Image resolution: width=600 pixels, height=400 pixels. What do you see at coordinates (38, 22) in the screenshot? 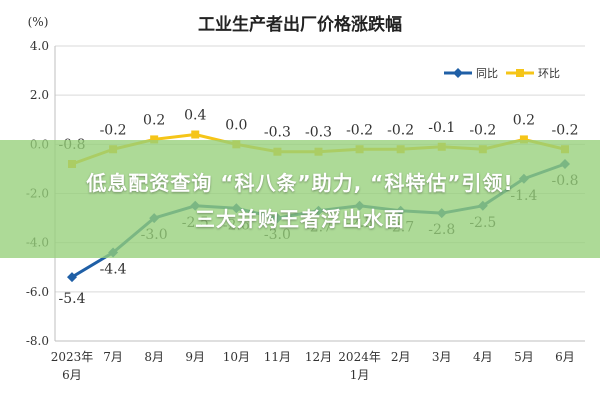
I see `y-axis-unit: (%)` at bounding box center [38, 22].